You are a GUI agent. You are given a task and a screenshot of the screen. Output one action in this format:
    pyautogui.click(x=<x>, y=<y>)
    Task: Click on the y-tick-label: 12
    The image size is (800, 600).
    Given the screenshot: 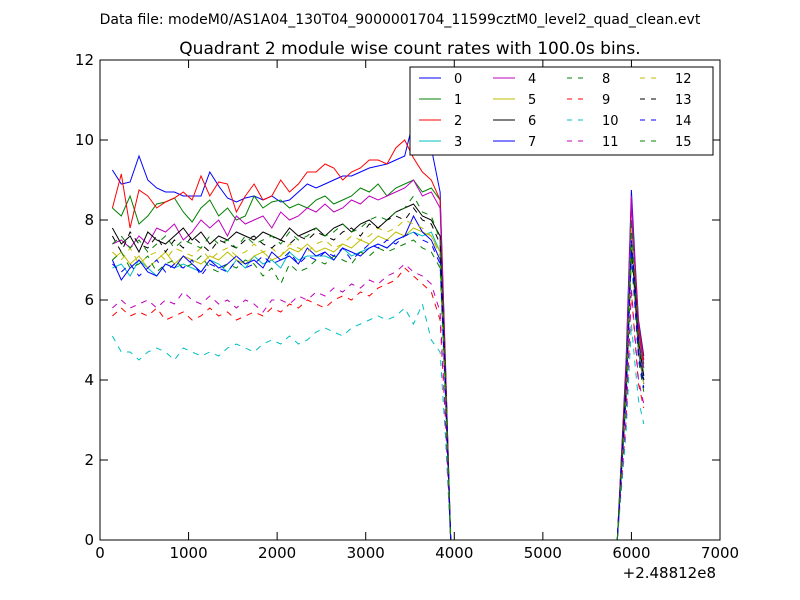 What is the action you would take?
    pyautogui.click(x=84, y=60)
    